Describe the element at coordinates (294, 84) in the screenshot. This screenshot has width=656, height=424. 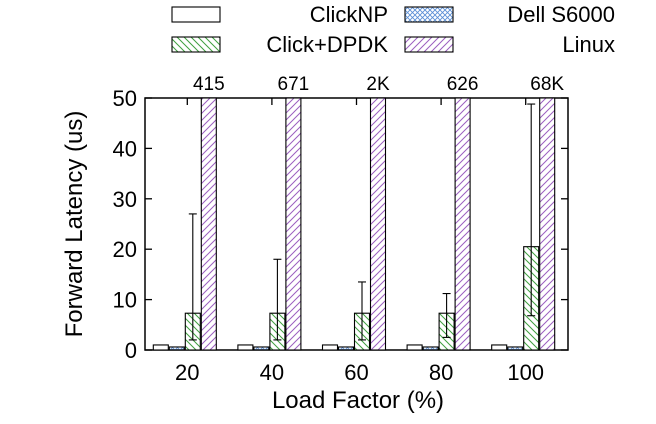
I see `overflow-label-40: 671` at that location.